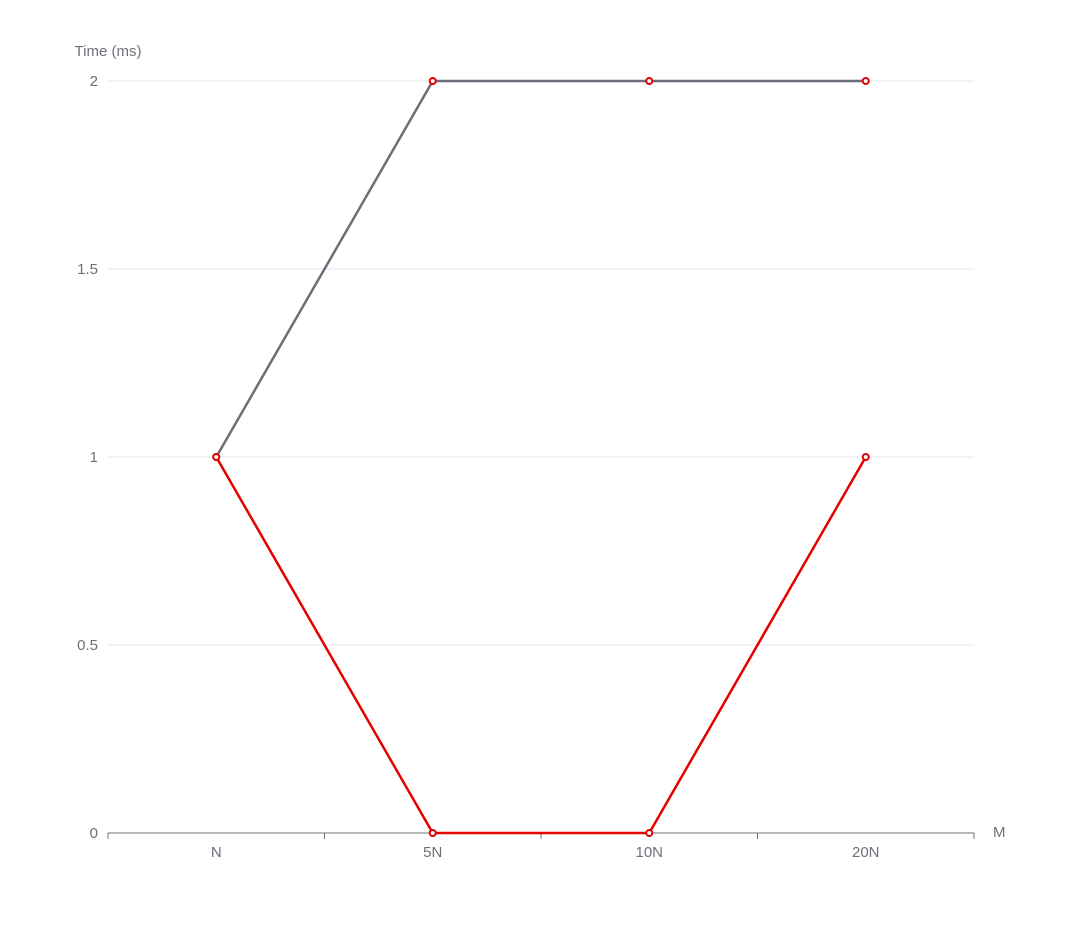 The image size is (1081, 927). What do you see at coordinates (87, 645) in the screenshot?
I see `y-tick-label: 0.5` at bounding box center [87, 645].